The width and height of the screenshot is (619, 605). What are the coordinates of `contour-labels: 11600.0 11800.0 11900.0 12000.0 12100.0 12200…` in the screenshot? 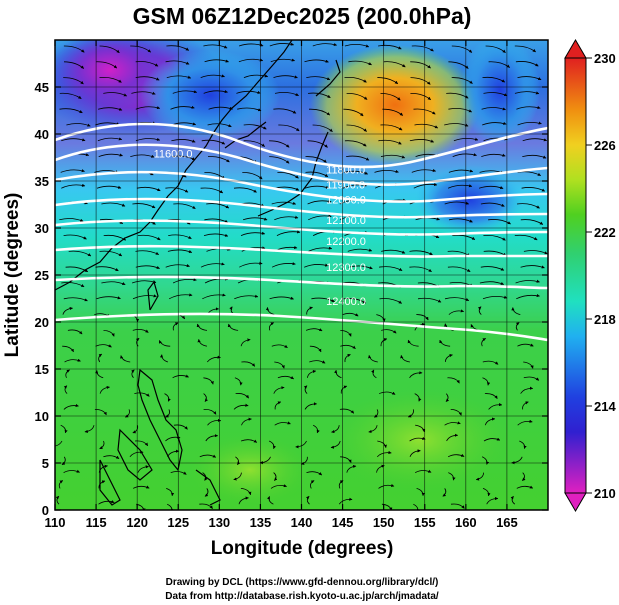 It's located at (260, 229).